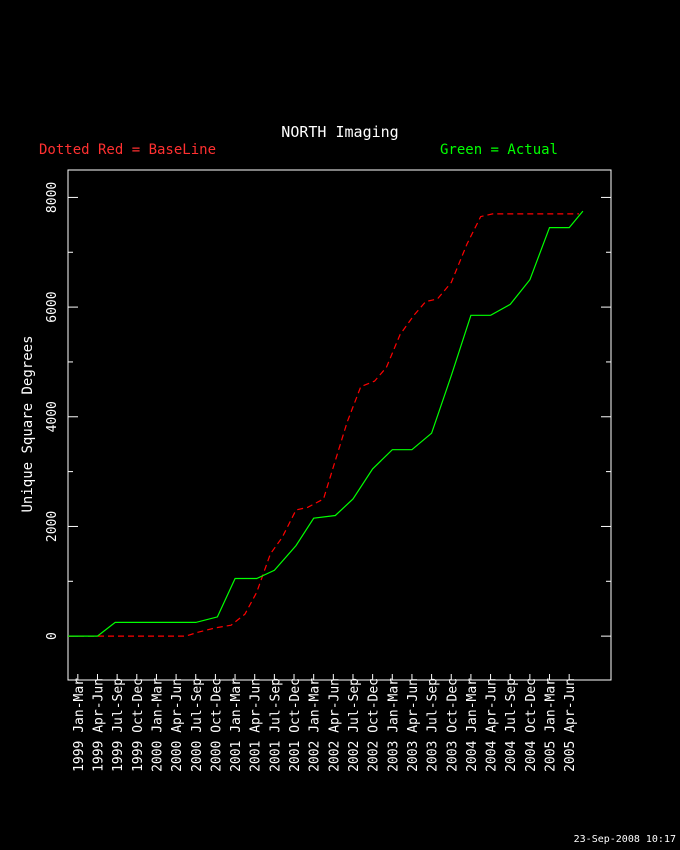 Image resolution: width=680 pixels, height=850 pixels. I want to click on legend-actual: Green = Actual, so click(499, 150).